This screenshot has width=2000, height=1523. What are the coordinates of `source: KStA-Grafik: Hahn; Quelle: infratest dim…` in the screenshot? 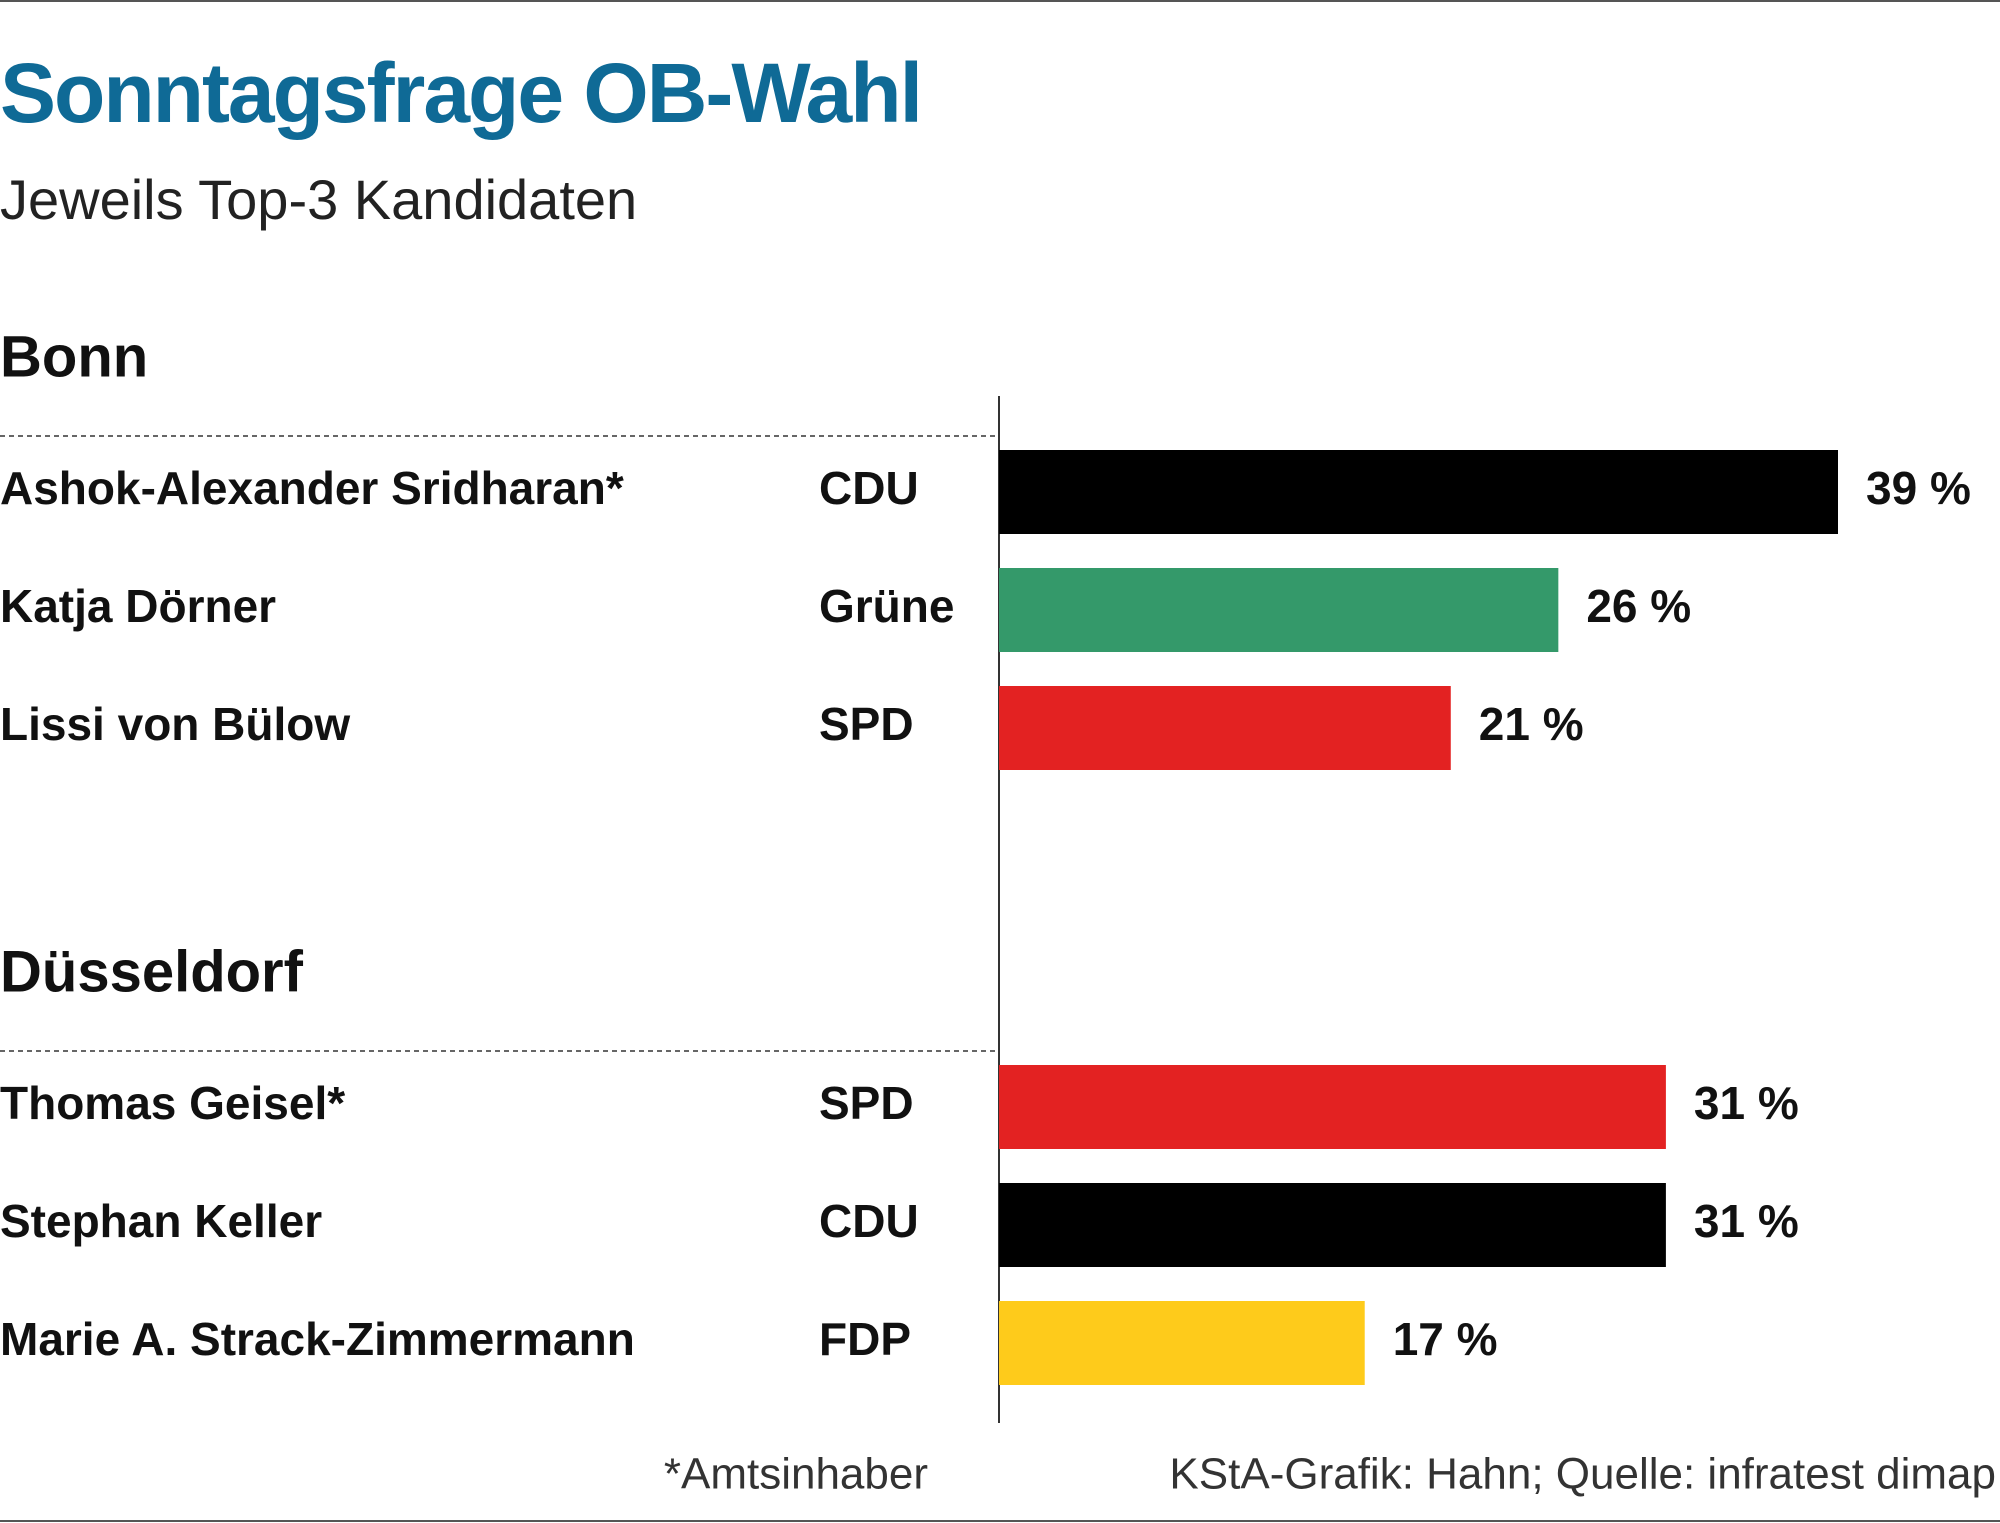 It's located at (1582, 1474).